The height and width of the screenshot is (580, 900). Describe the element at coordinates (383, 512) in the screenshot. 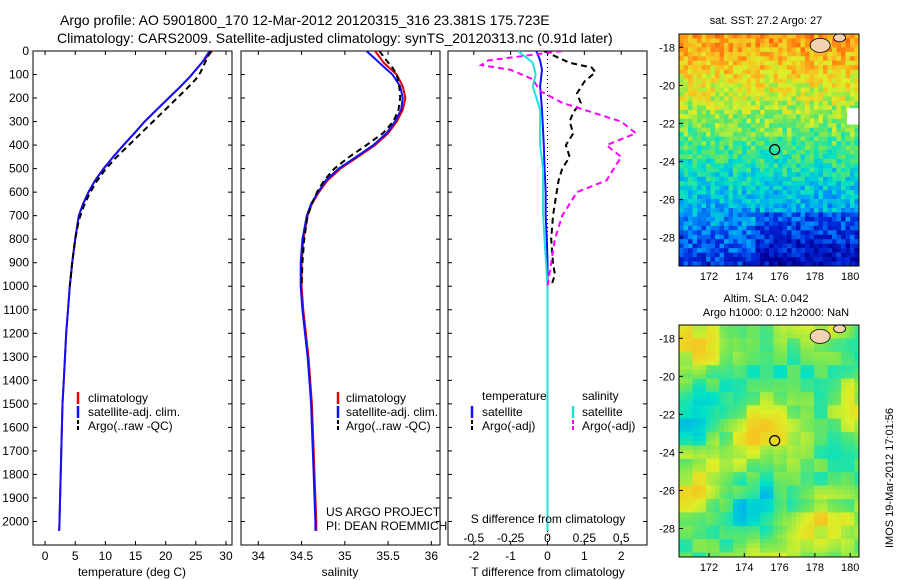

I see `project-label: US ARGO PROJECT` at that location.